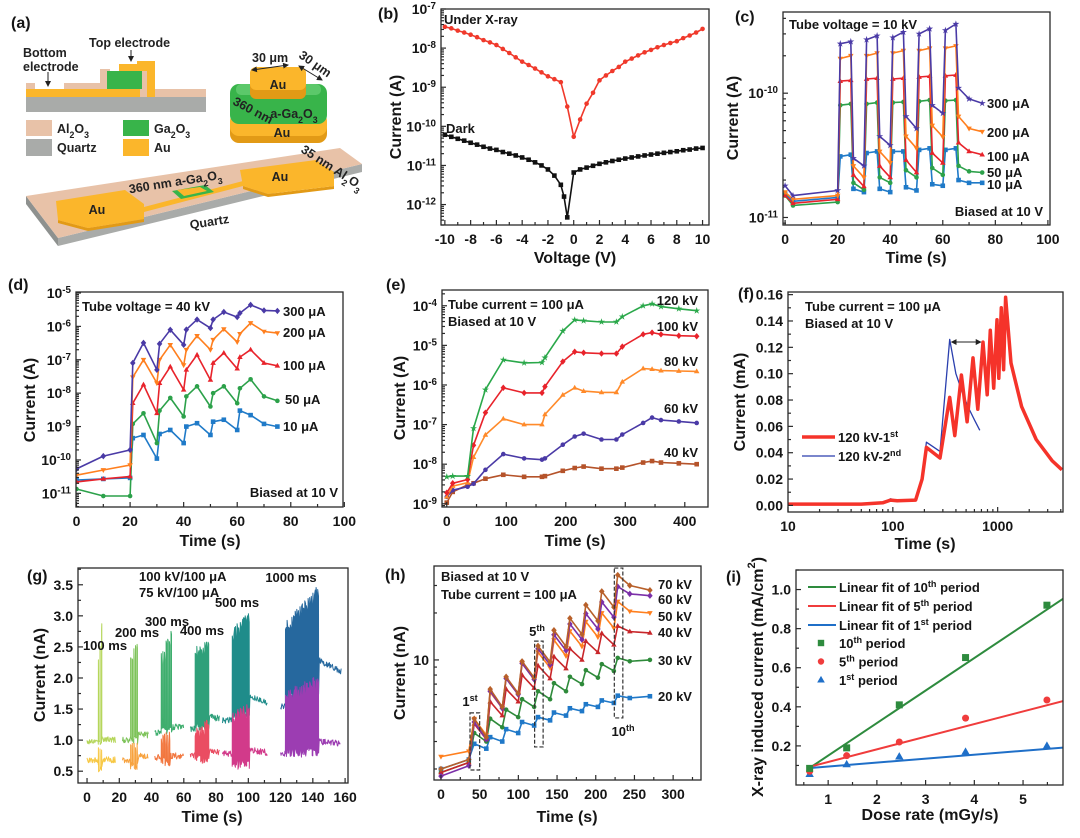  Describe the element at coordinates (18, 285) in the screenshot. I see `panel-label: (d)` at that location.